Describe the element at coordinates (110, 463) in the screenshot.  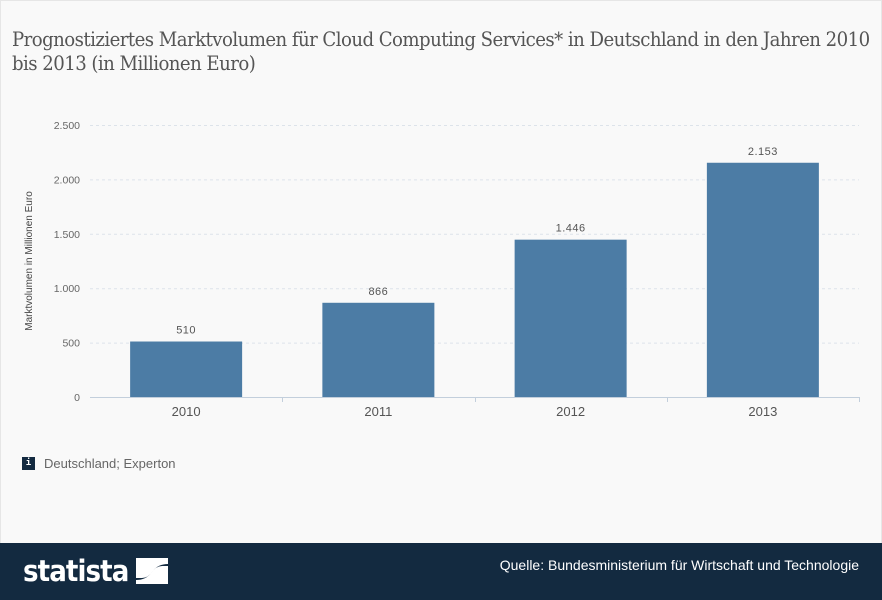
I see `info-text: Deutschland; Experton` at that location.